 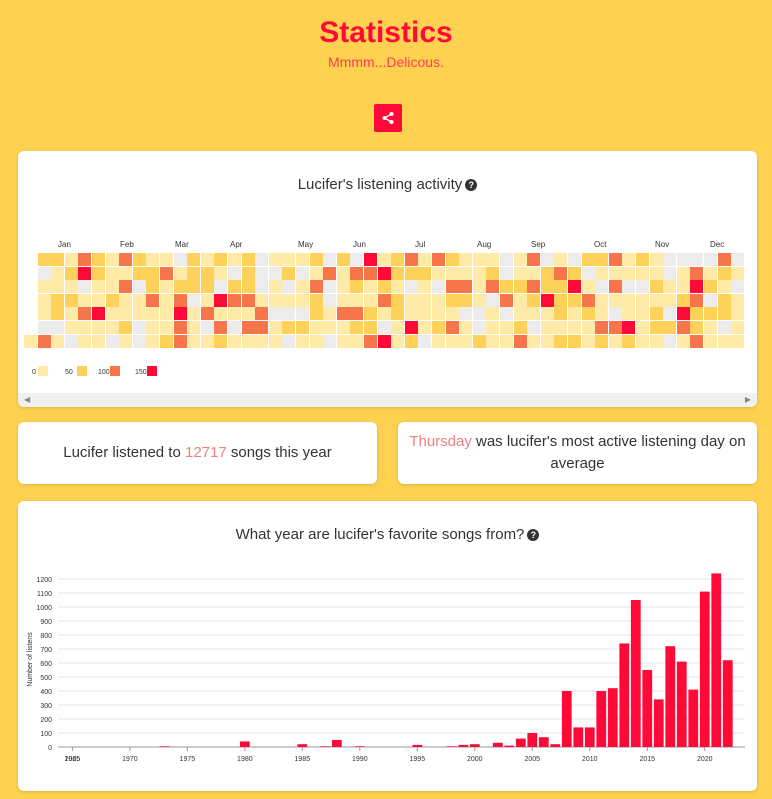 I want to click on scroll-left-icon: ◀, so click(x=27, y=399).